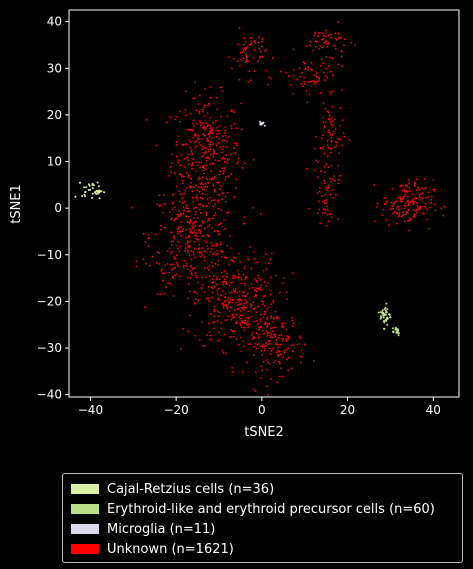 This screenshot has width=473, height=569. I want to click on legend-swatch, so click(85, 509).